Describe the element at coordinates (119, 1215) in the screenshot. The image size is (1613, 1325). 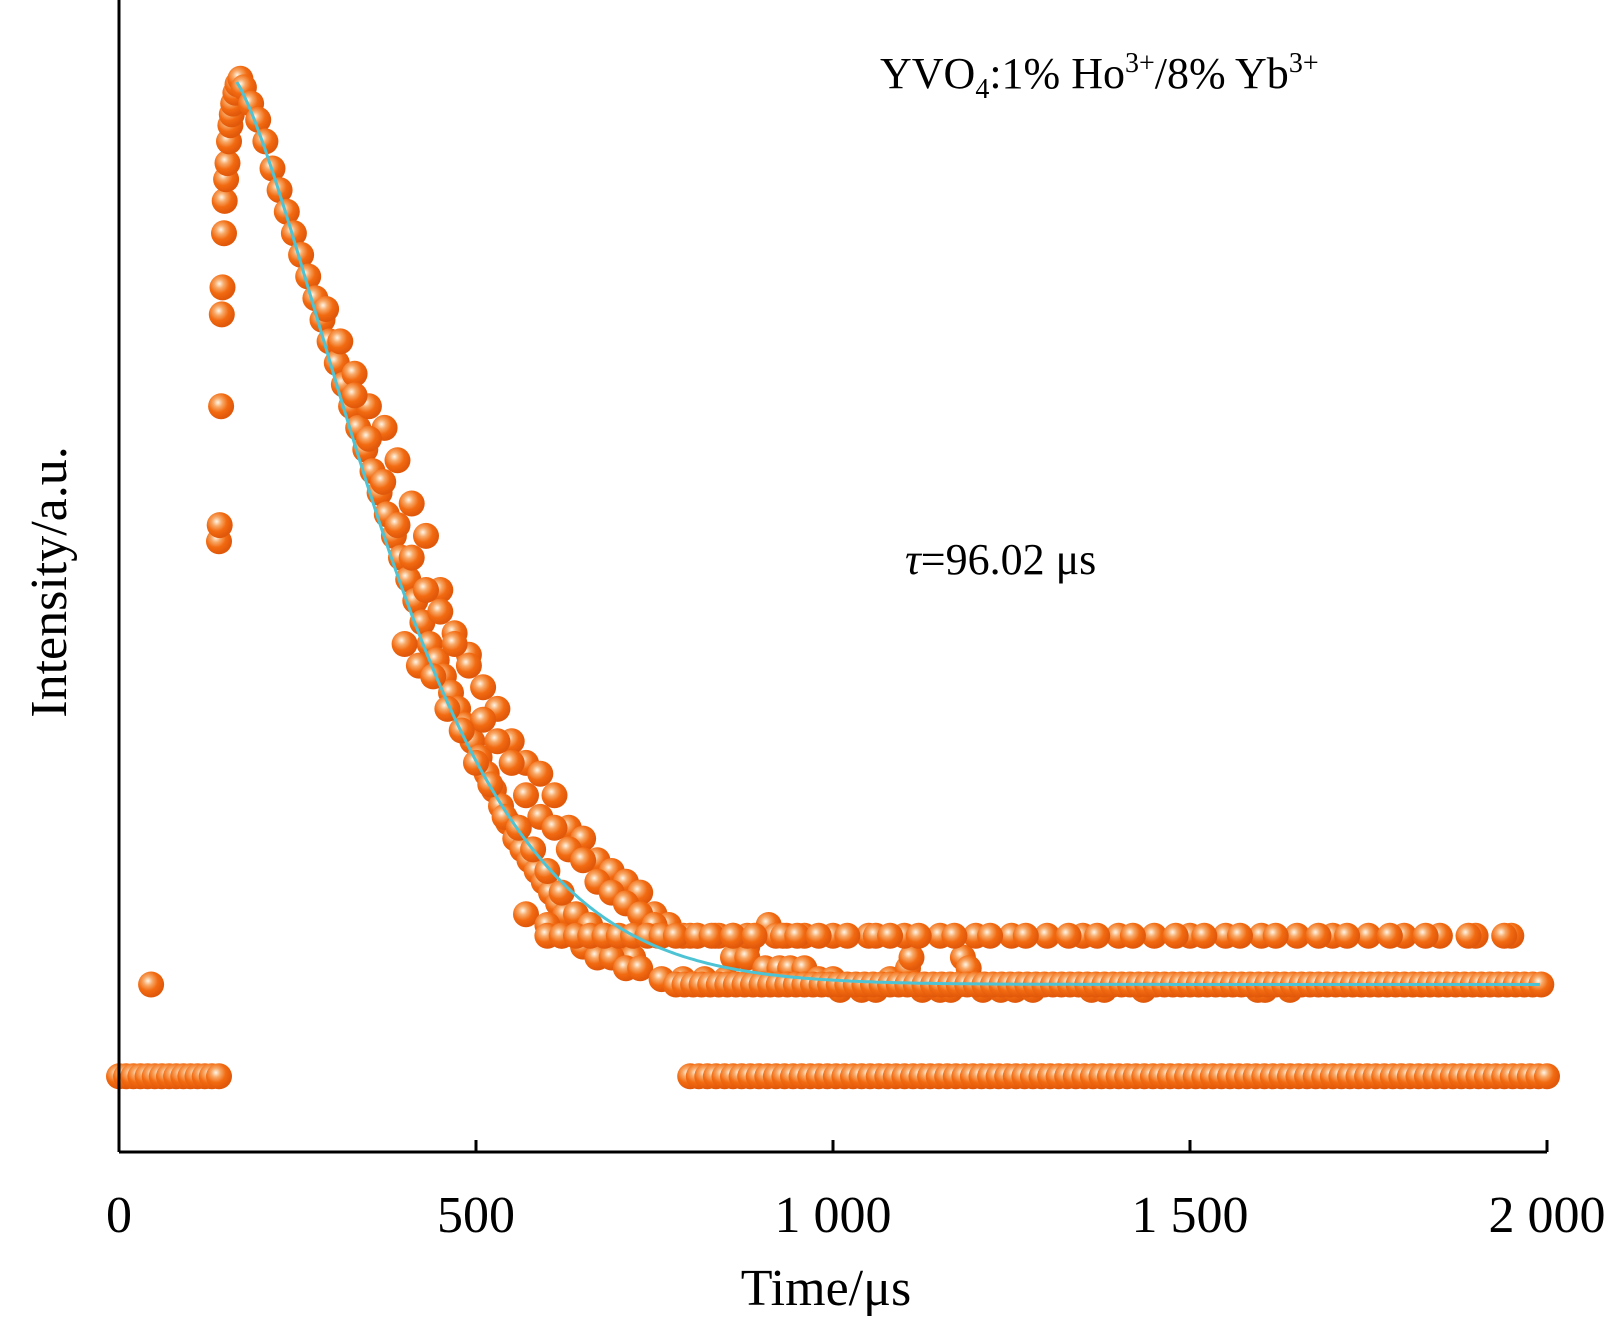
I see `x-tick-label-0: 0` at that location.